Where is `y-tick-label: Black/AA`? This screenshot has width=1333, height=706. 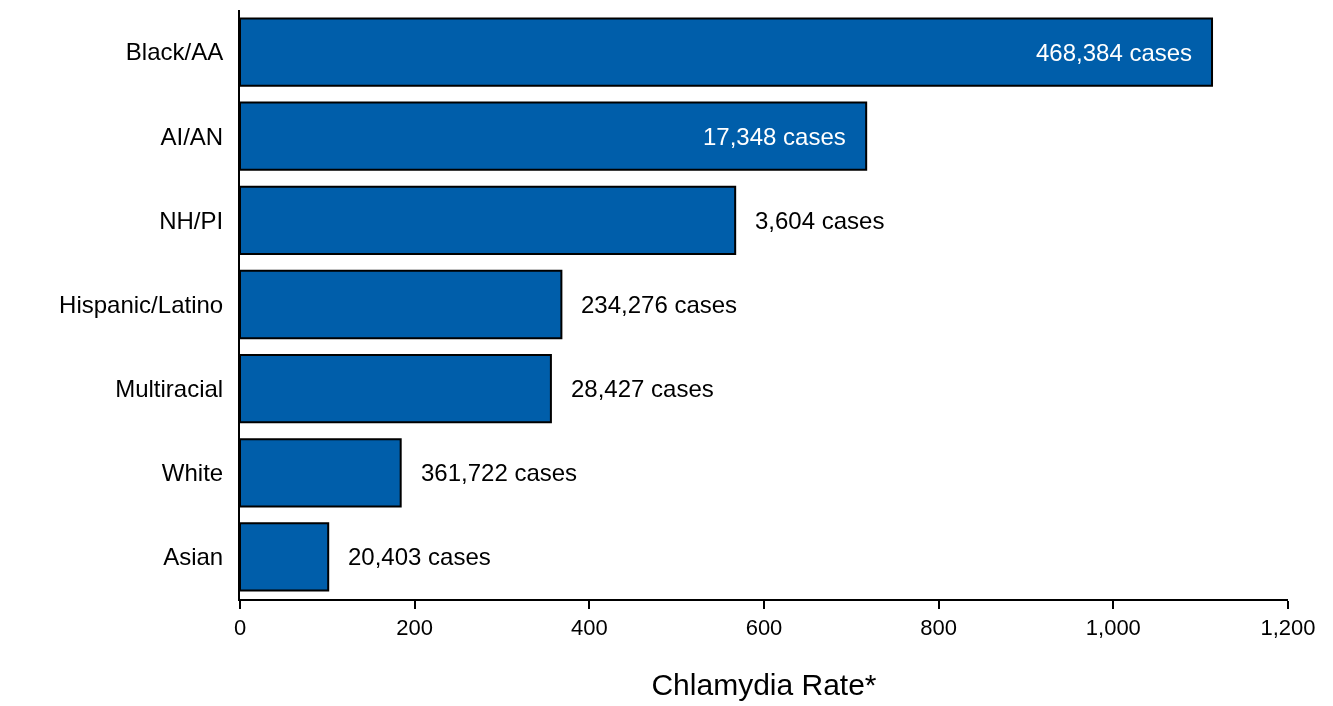 y-tick-label: Black/AA is located at coordinates (174, 52).